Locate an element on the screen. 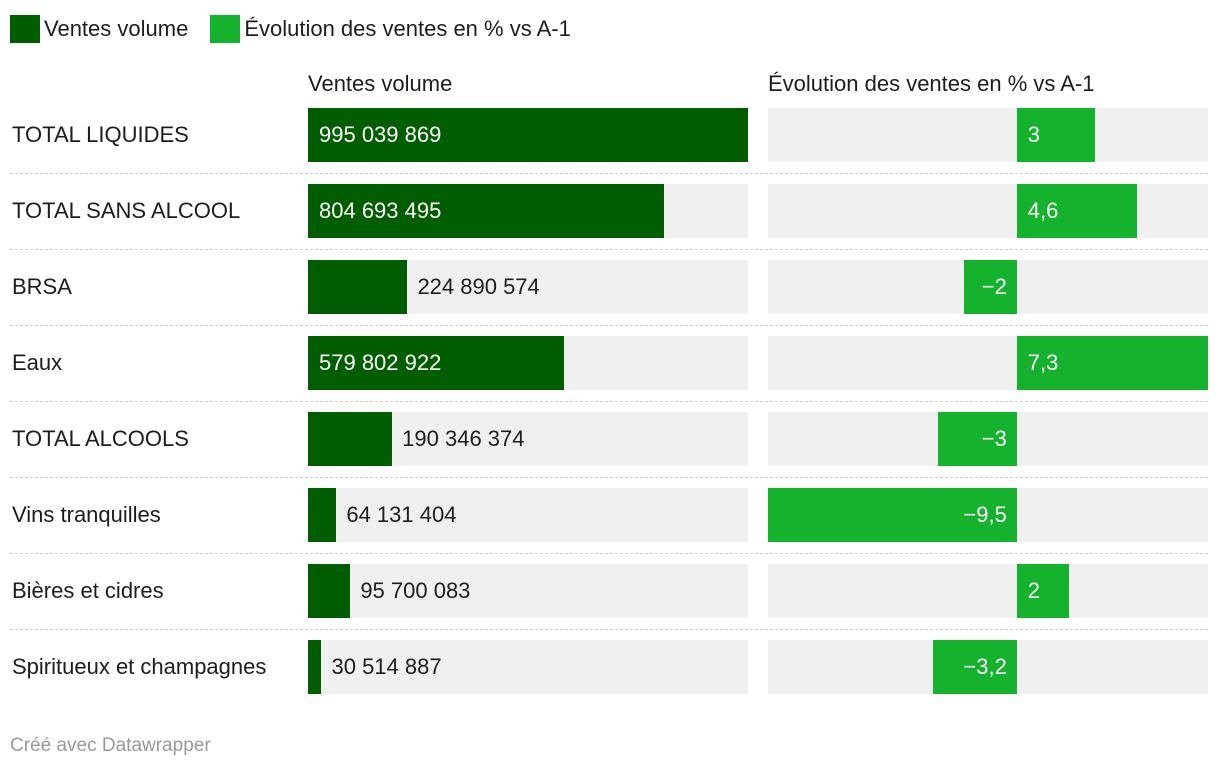 The height and width of the screenshot is (770, 1220). evolution-value-label: 3 is located at coordinates (1034, 134).